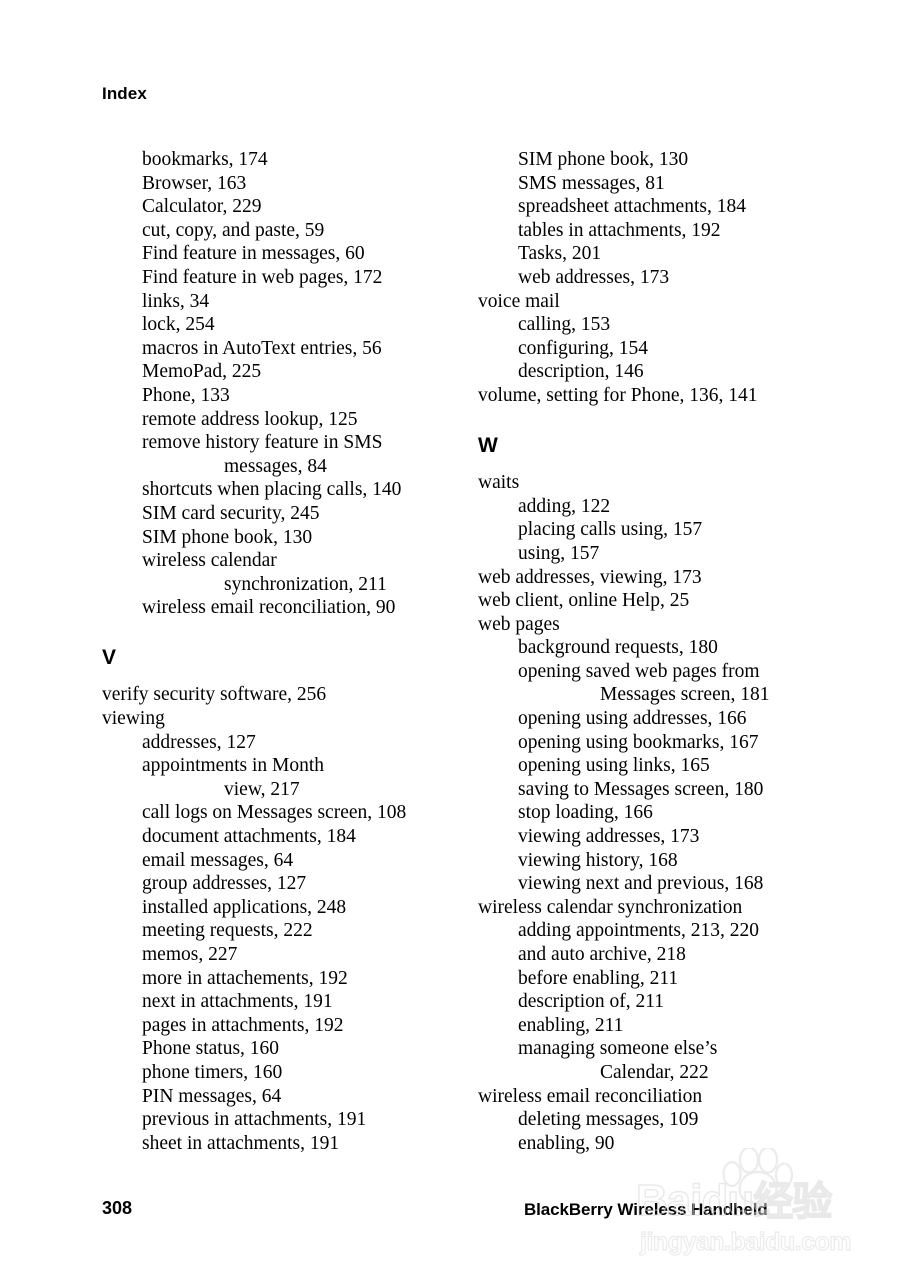 The image size is (902, 1280). What do you see at coordinates (618, 1049) in the screenshot?
I see `index-subentry: managing someone else’s` at bounding box center [618, 1049].